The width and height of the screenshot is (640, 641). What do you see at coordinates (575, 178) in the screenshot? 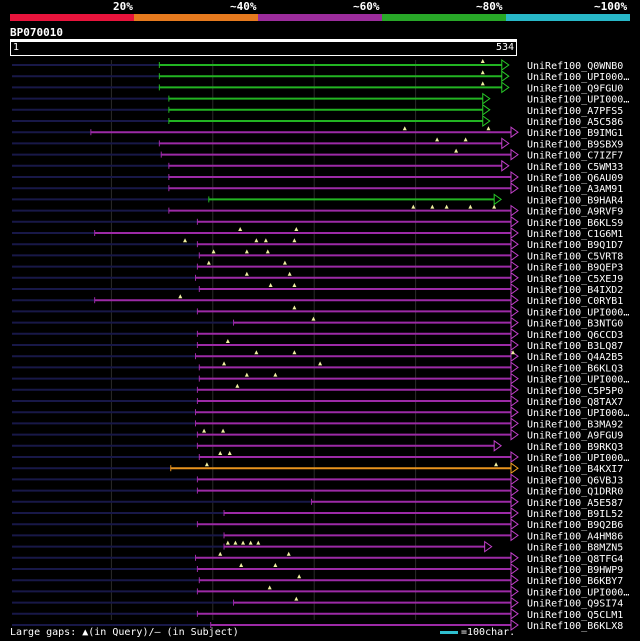
I see `hit-label-link: UniRef100_Q6AU09` at bounding box center [575, 178].